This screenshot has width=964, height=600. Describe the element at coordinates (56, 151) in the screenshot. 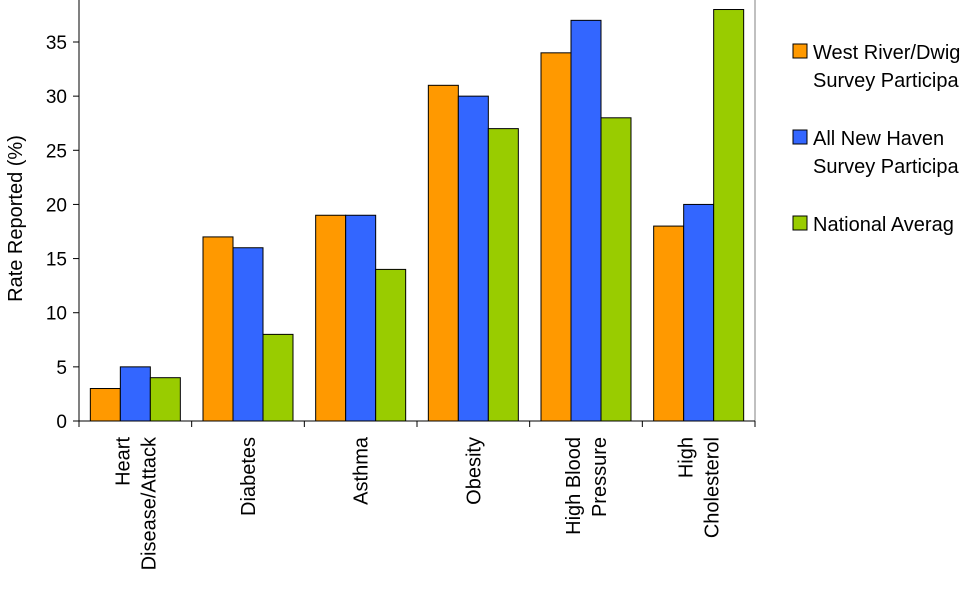

I see `y-tick-label: 25` at that location.